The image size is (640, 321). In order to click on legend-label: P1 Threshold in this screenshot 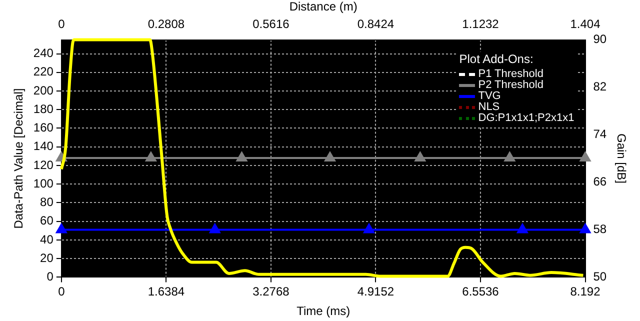, I will do `click(511, 74)`.